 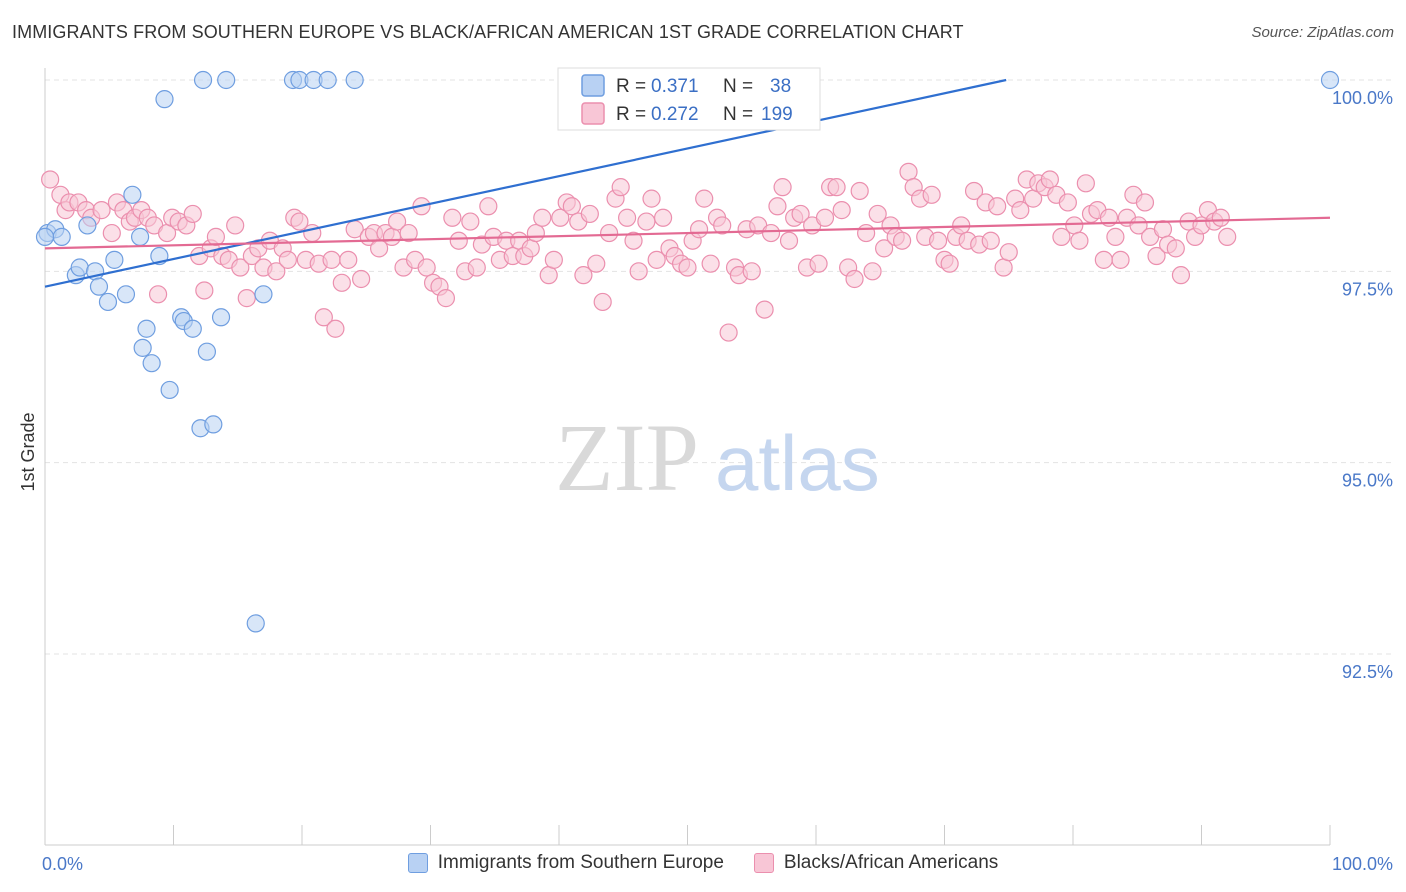 What do you see at coordinates (1362, 98) in the screenshot?
I see `y-tick-label: 100.0%` at bounding box center [1362, 98].